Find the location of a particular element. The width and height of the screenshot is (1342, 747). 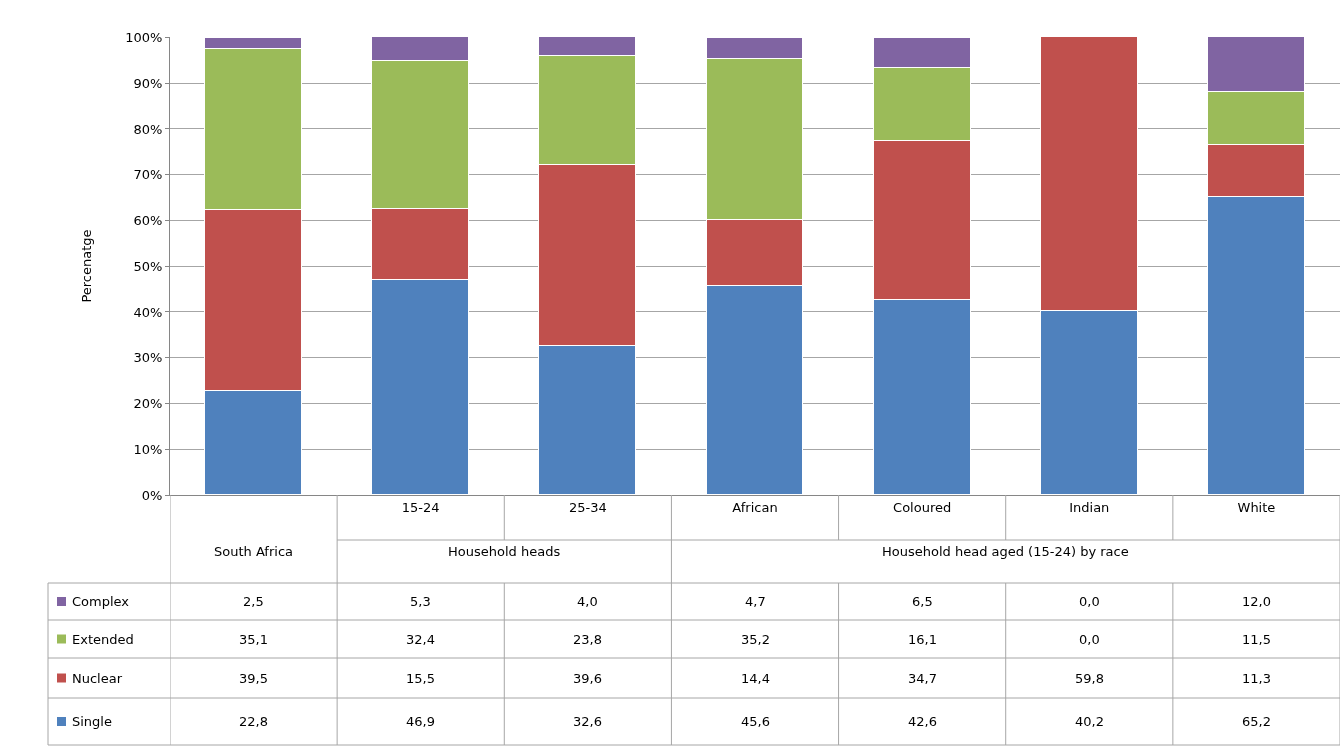

text: Household head aged (15-24) by race is located at coordinates (1005, 551).